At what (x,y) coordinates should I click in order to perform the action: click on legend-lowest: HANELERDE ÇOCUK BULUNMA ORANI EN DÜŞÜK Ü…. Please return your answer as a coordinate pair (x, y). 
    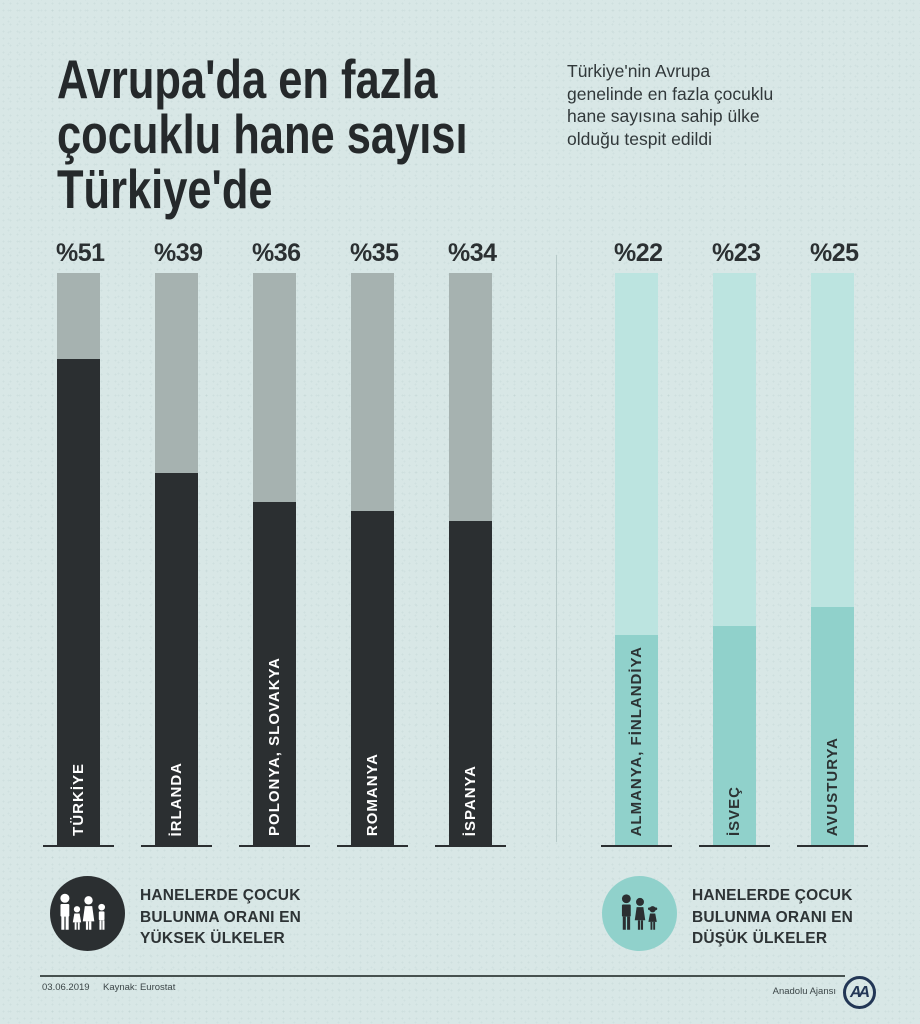
    Looking at the image, I should click on (757, 913).